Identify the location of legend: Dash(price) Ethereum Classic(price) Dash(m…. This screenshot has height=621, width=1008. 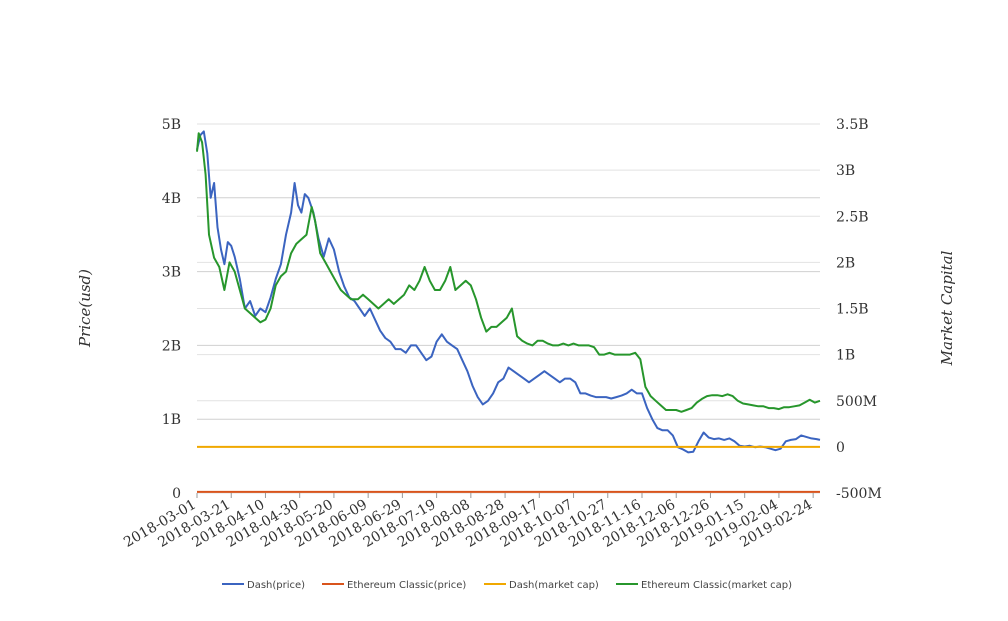
(507, 585).